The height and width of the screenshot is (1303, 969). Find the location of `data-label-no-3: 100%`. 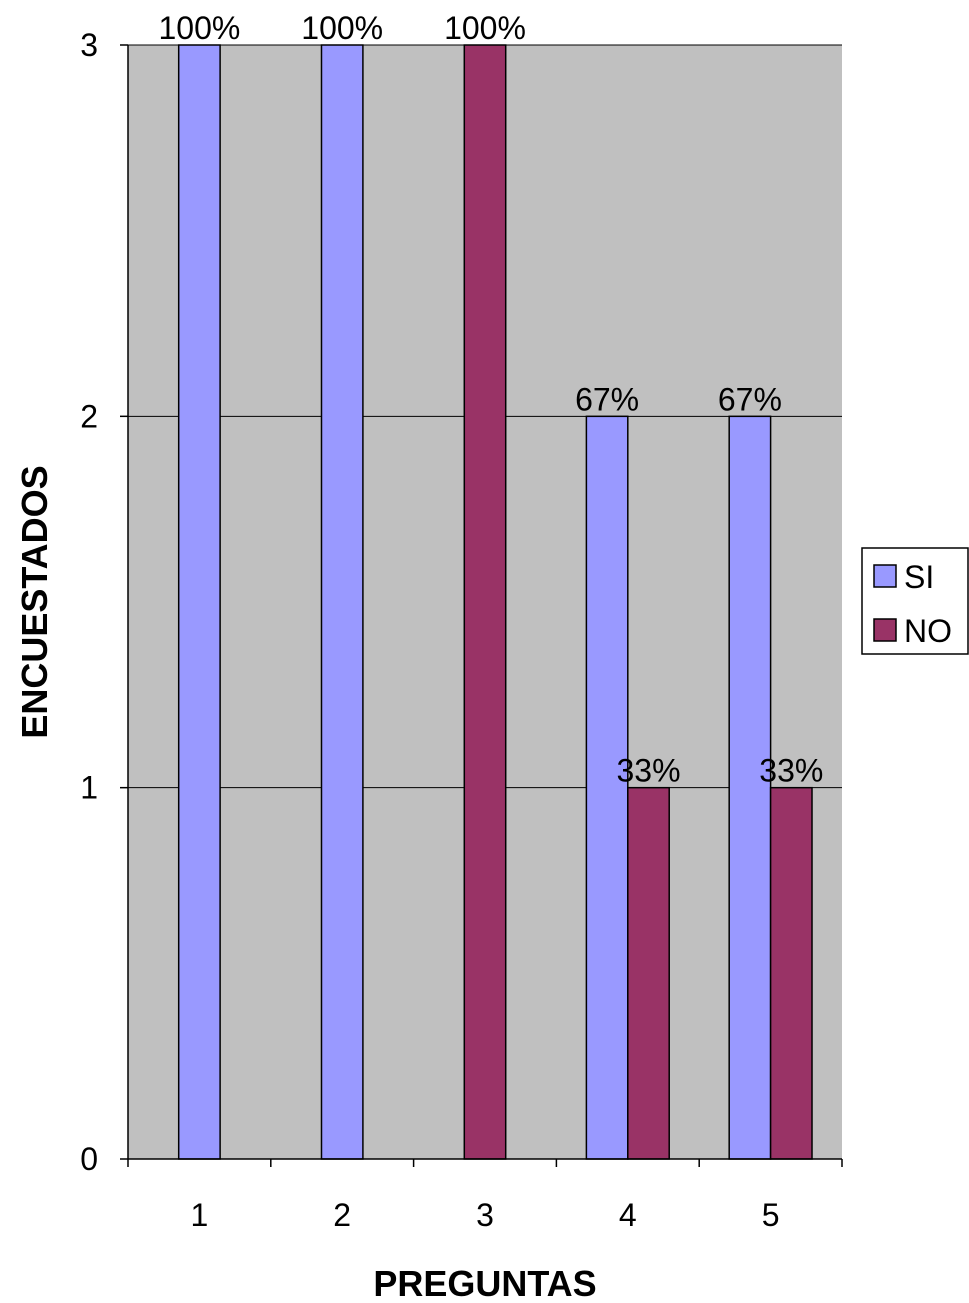

data-label-no-3: 100% is located at coordinates (485, 28).